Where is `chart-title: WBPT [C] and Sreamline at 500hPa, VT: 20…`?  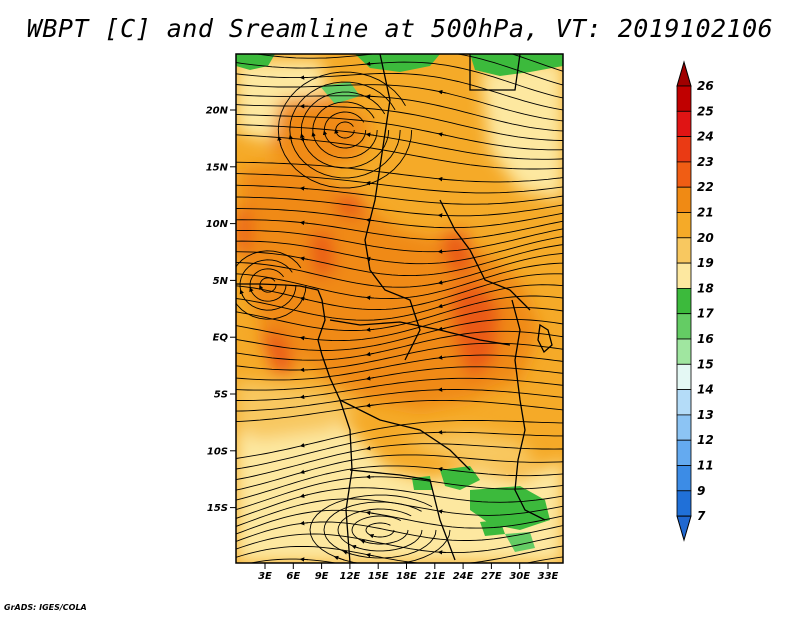 chart-title: WBPT [C] and Sreamline at 500hPa, VT: 20… is located at coordinates (400, 28).